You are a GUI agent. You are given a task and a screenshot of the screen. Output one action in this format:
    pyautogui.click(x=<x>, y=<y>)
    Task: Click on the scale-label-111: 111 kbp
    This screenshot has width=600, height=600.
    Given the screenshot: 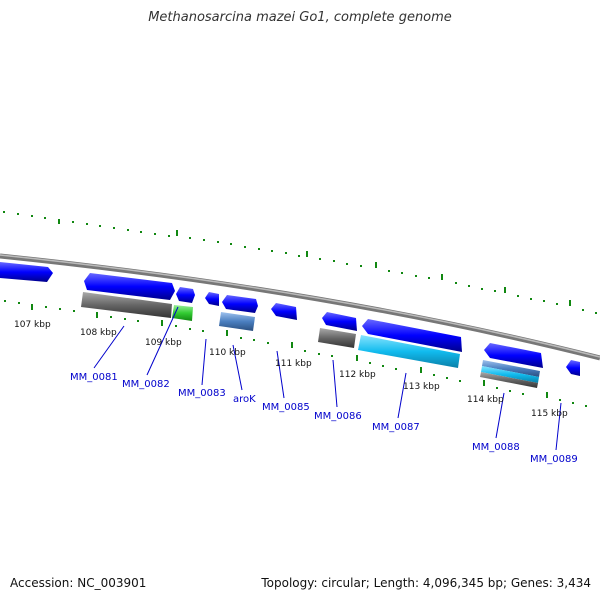 What is the action you would take?
    pyautogui.click(x=293, y=364)
    